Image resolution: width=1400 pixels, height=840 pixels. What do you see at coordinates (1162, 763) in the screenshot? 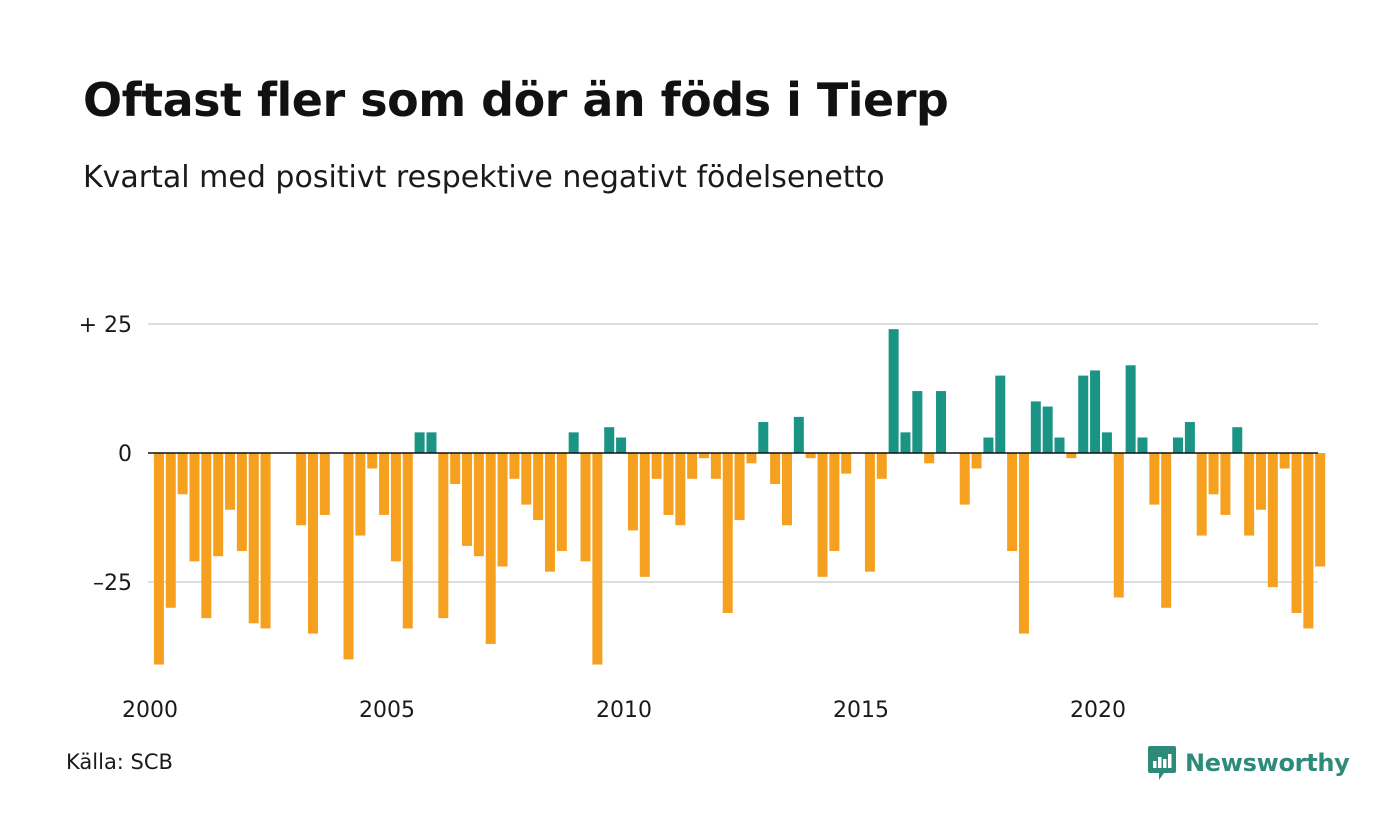
I see `newsworthy-chat-icon` at bounding box center [1162, 763].